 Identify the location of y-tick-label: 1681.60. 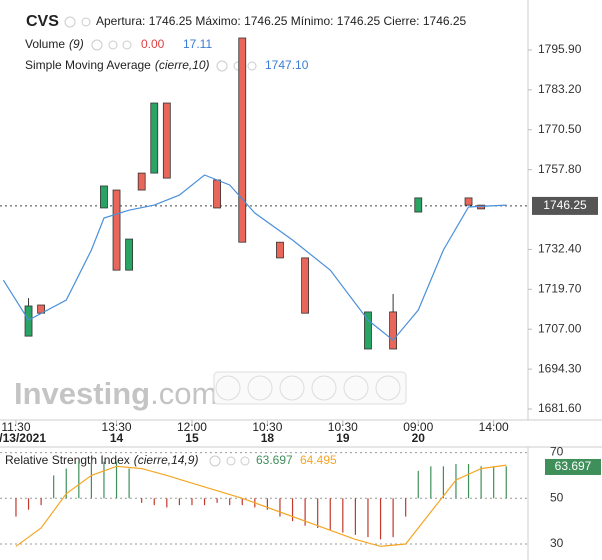
(560, 408).